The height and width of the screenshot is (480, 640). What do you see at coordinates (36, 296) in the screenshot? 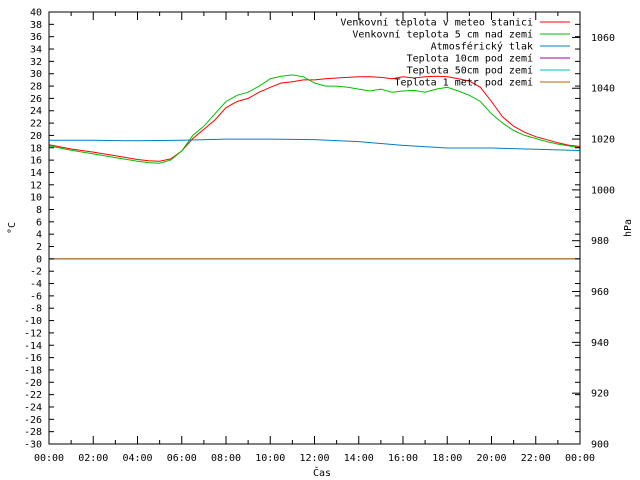
I see `left-tick-label: -6` at bounding box center [36, 296].